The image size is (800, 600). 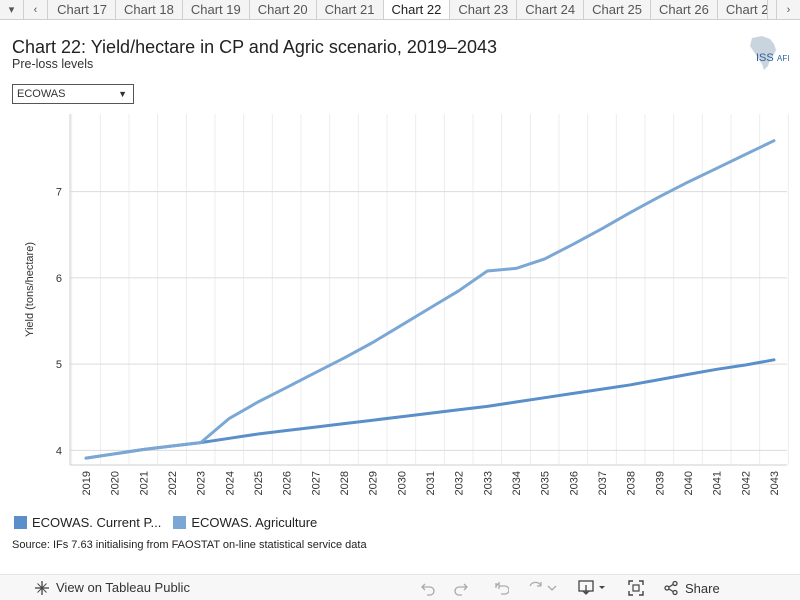 I want to click on tab-scroll-left-button: ‹, so click(x=36, y=9).